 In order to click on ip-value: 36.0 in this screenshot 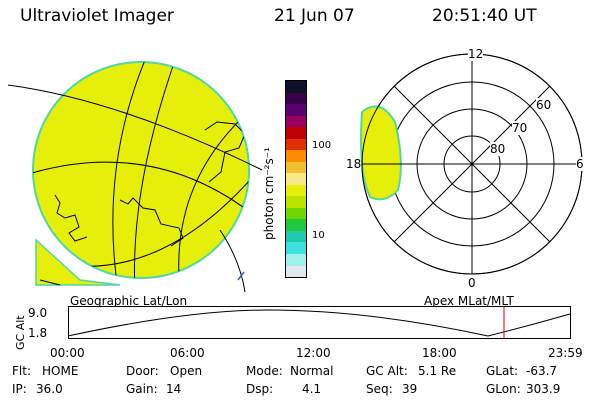, I will do `click(49, 389)`.